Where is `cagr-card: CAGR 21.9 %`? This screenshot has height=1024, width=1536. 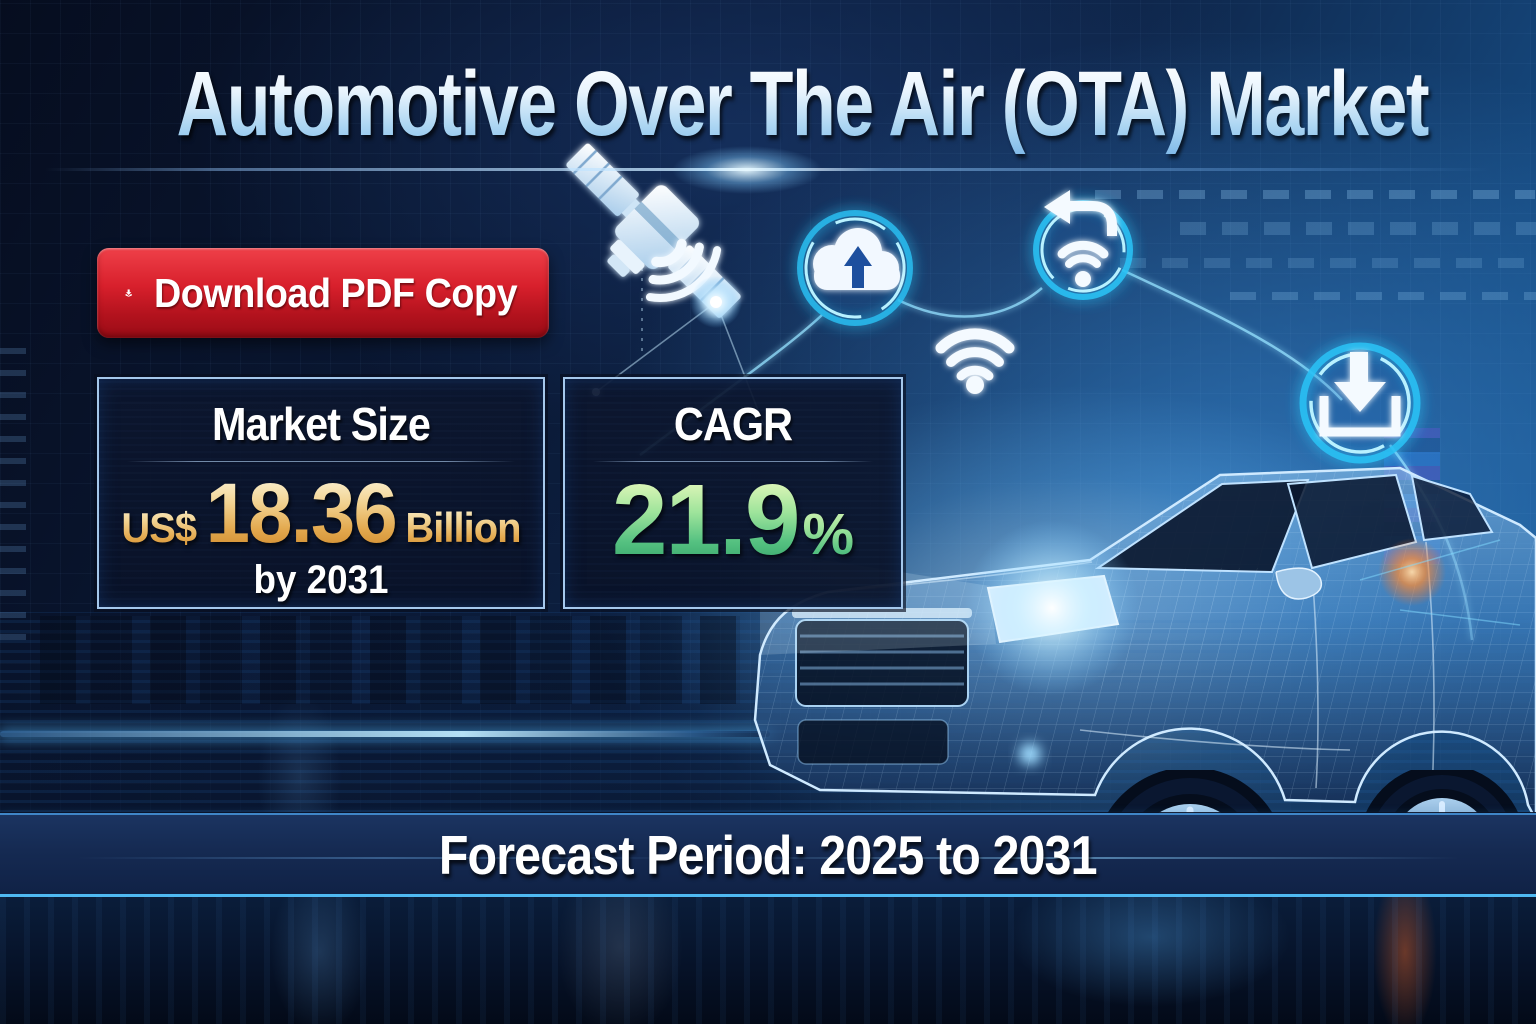 cagr-card: CAGR 21.9 % is located at coordinates (733, 493).